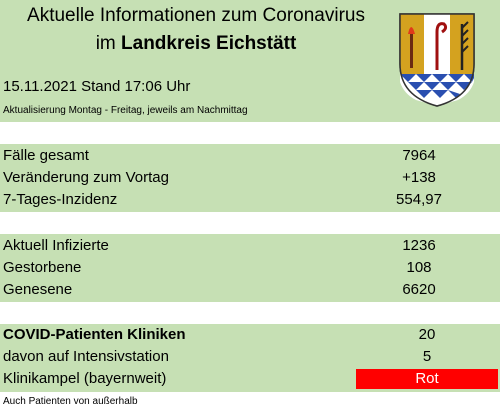  I want to click on row-infected: Aktuell Infizierte 1236, so click(250, 246).